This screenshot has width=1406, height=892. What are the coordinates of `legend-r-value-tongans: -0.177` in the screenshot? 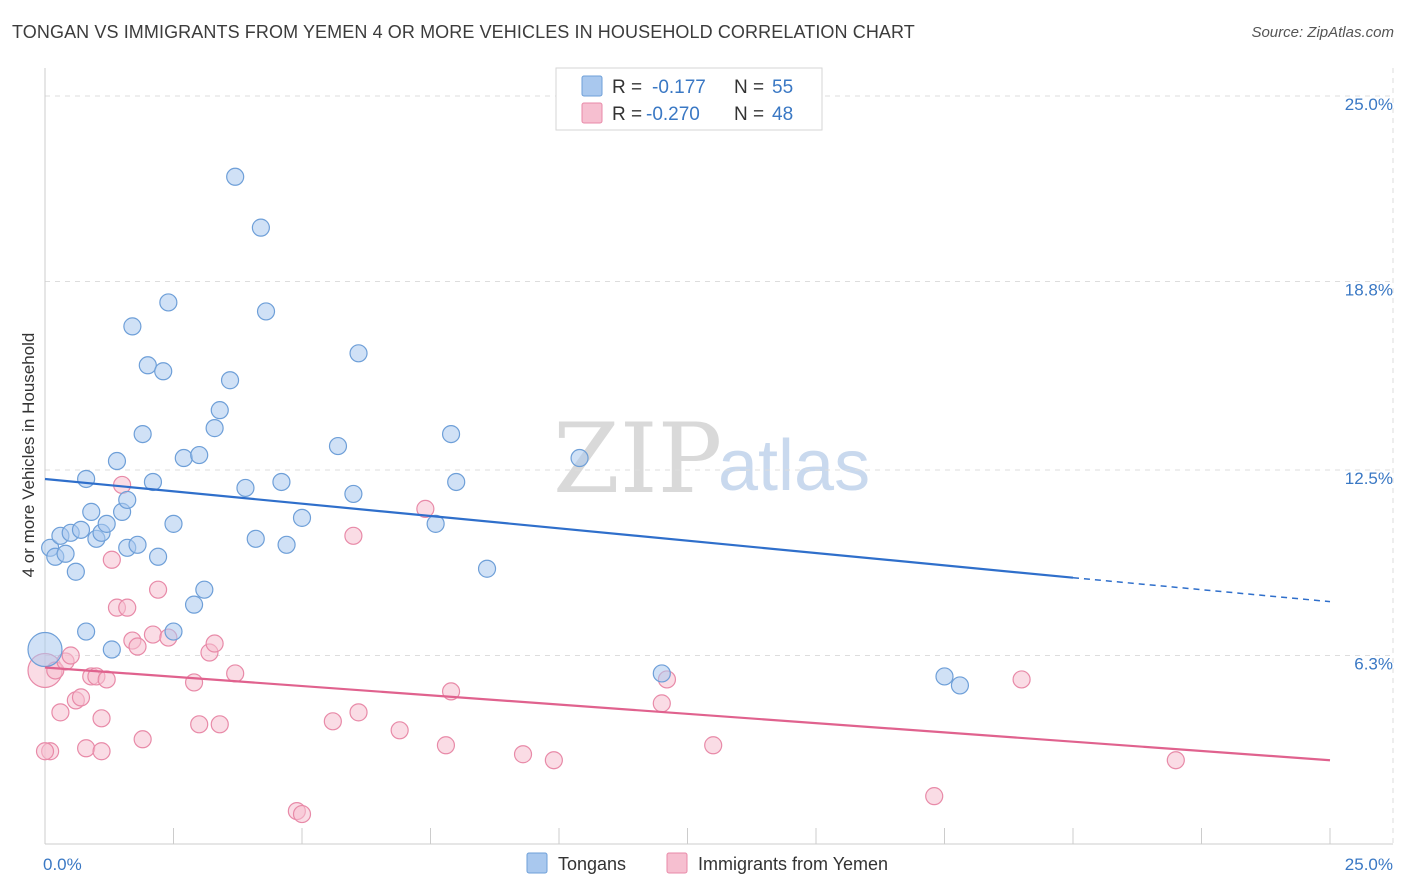 It's located at (679, 87).